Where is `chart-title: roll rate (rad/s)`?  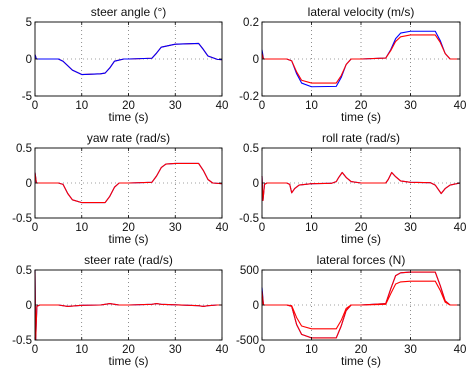 chart-title: roll rate (rad/s) is located at coordinates (361, 138).